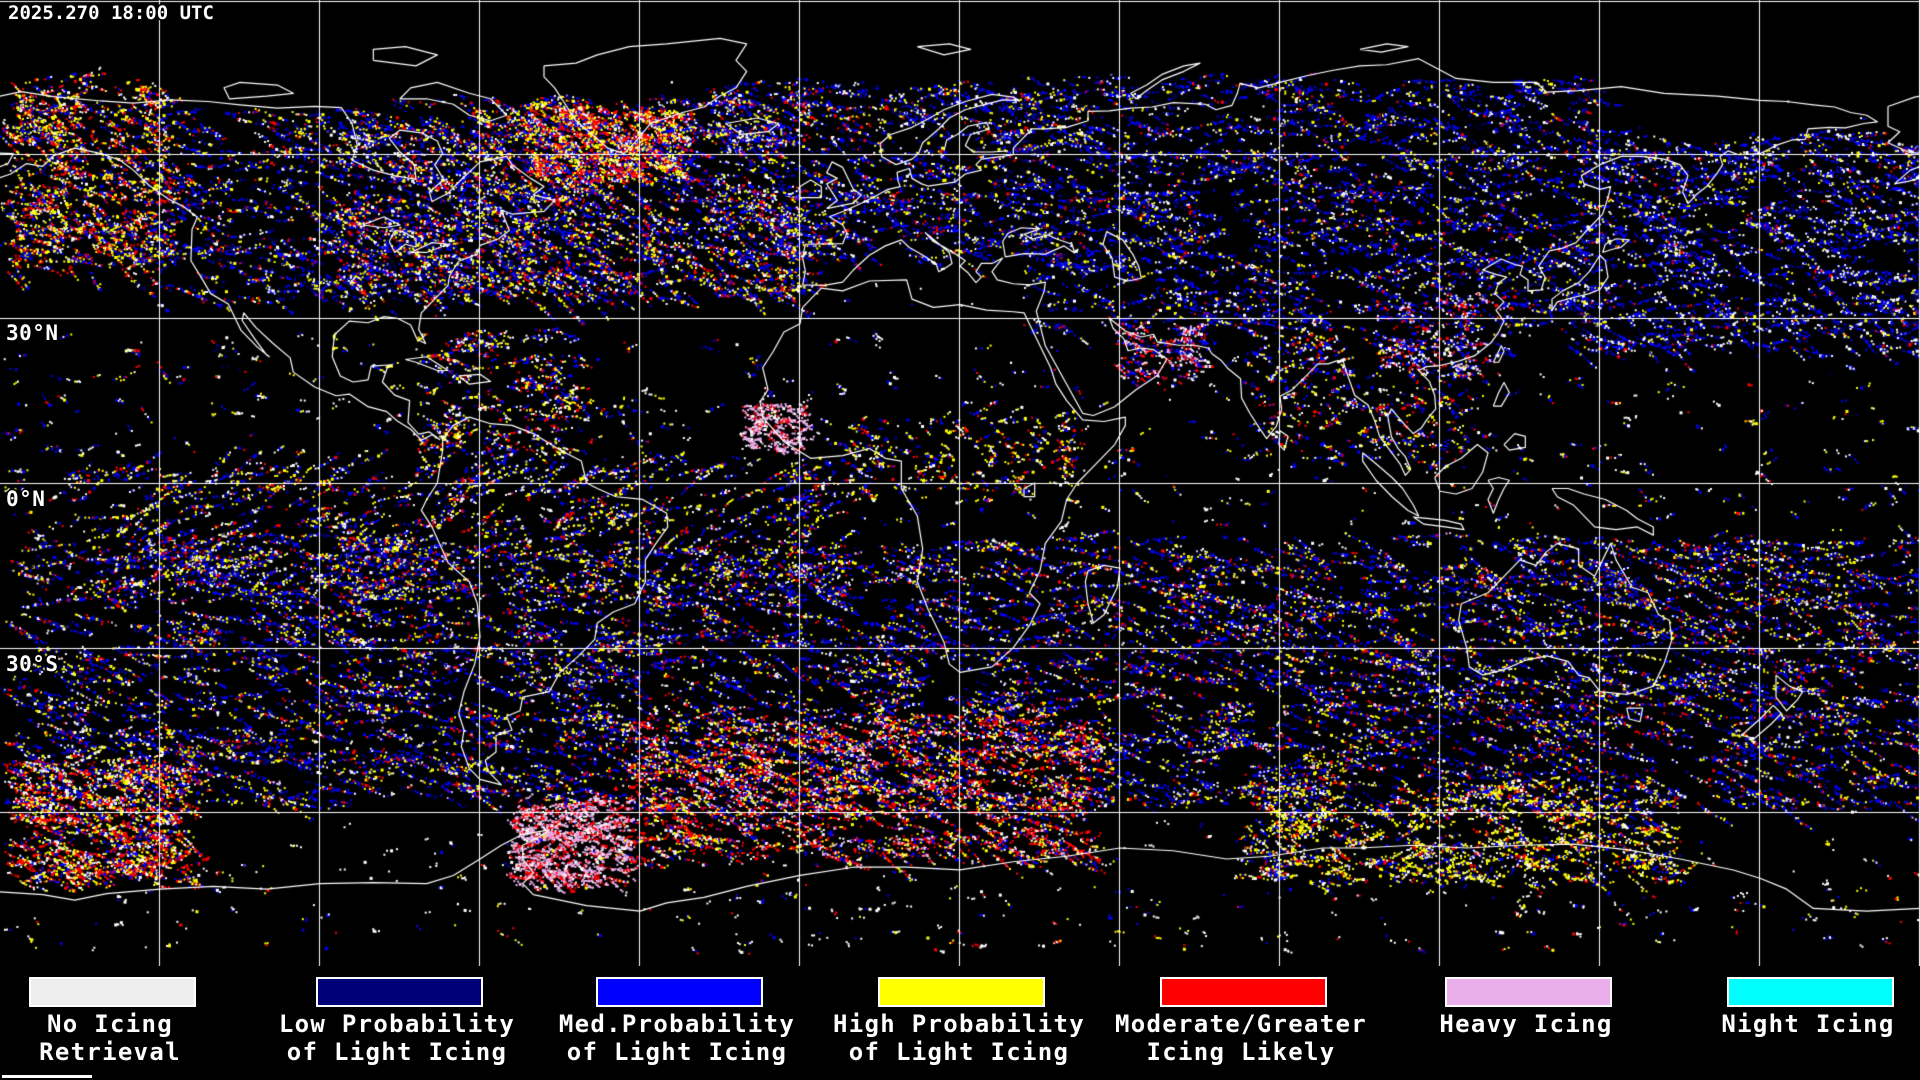 This screenshot has height=1080, width=1920. Describe the element at coordinates (1528, 992) in the screenshot. I see `heavy-icing-swatch` at that location.